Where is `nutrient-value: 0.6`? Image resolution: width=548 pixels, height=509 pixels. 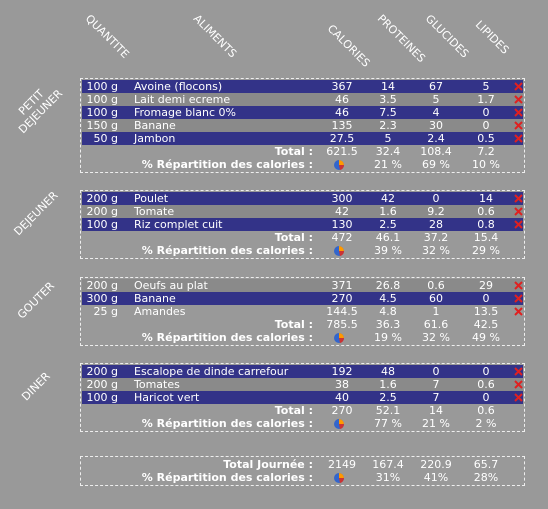
nutrient-value: 0.6 is located at coordinates (436, 285).